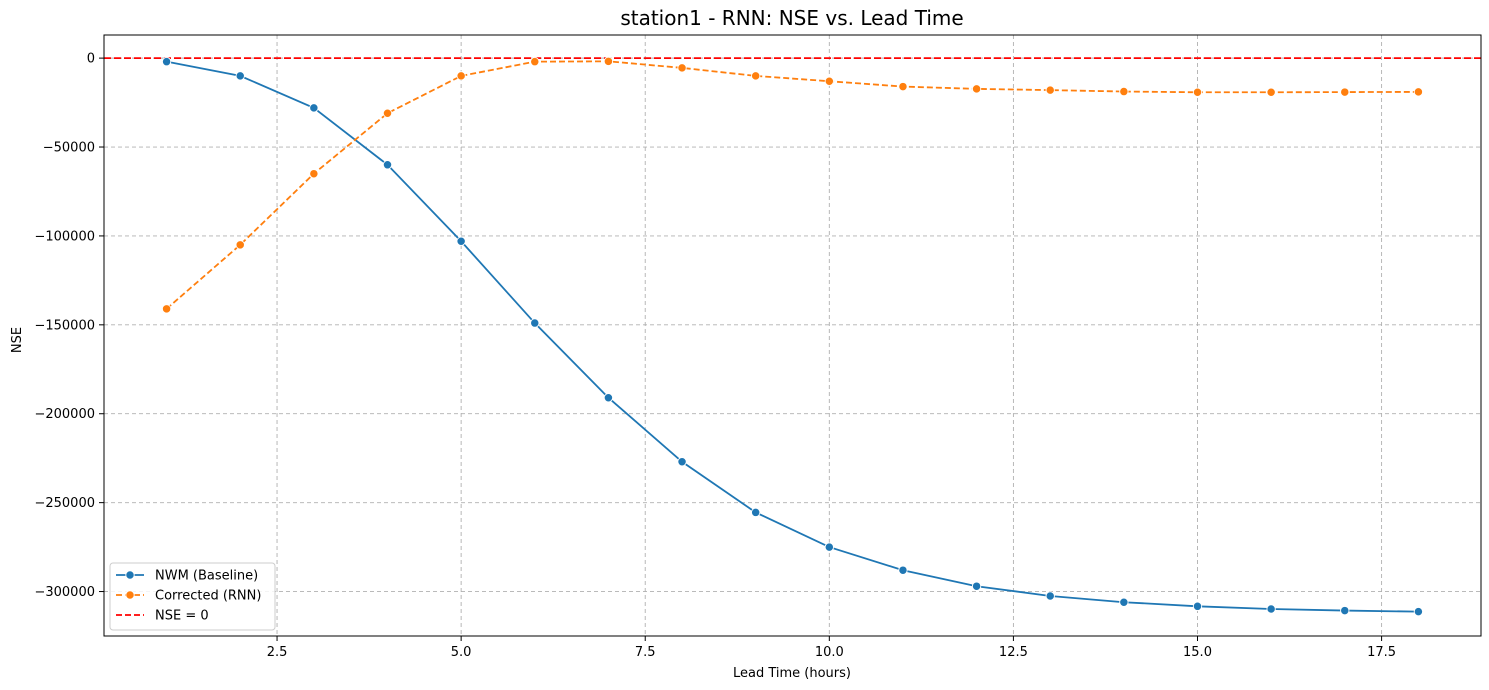 The height and width of the screenshot is (690, 1489). What do you see at coordinates (64, 325) in the screenshot?
I see `y-tick-label: −150000` at bounding box center [64, 325].